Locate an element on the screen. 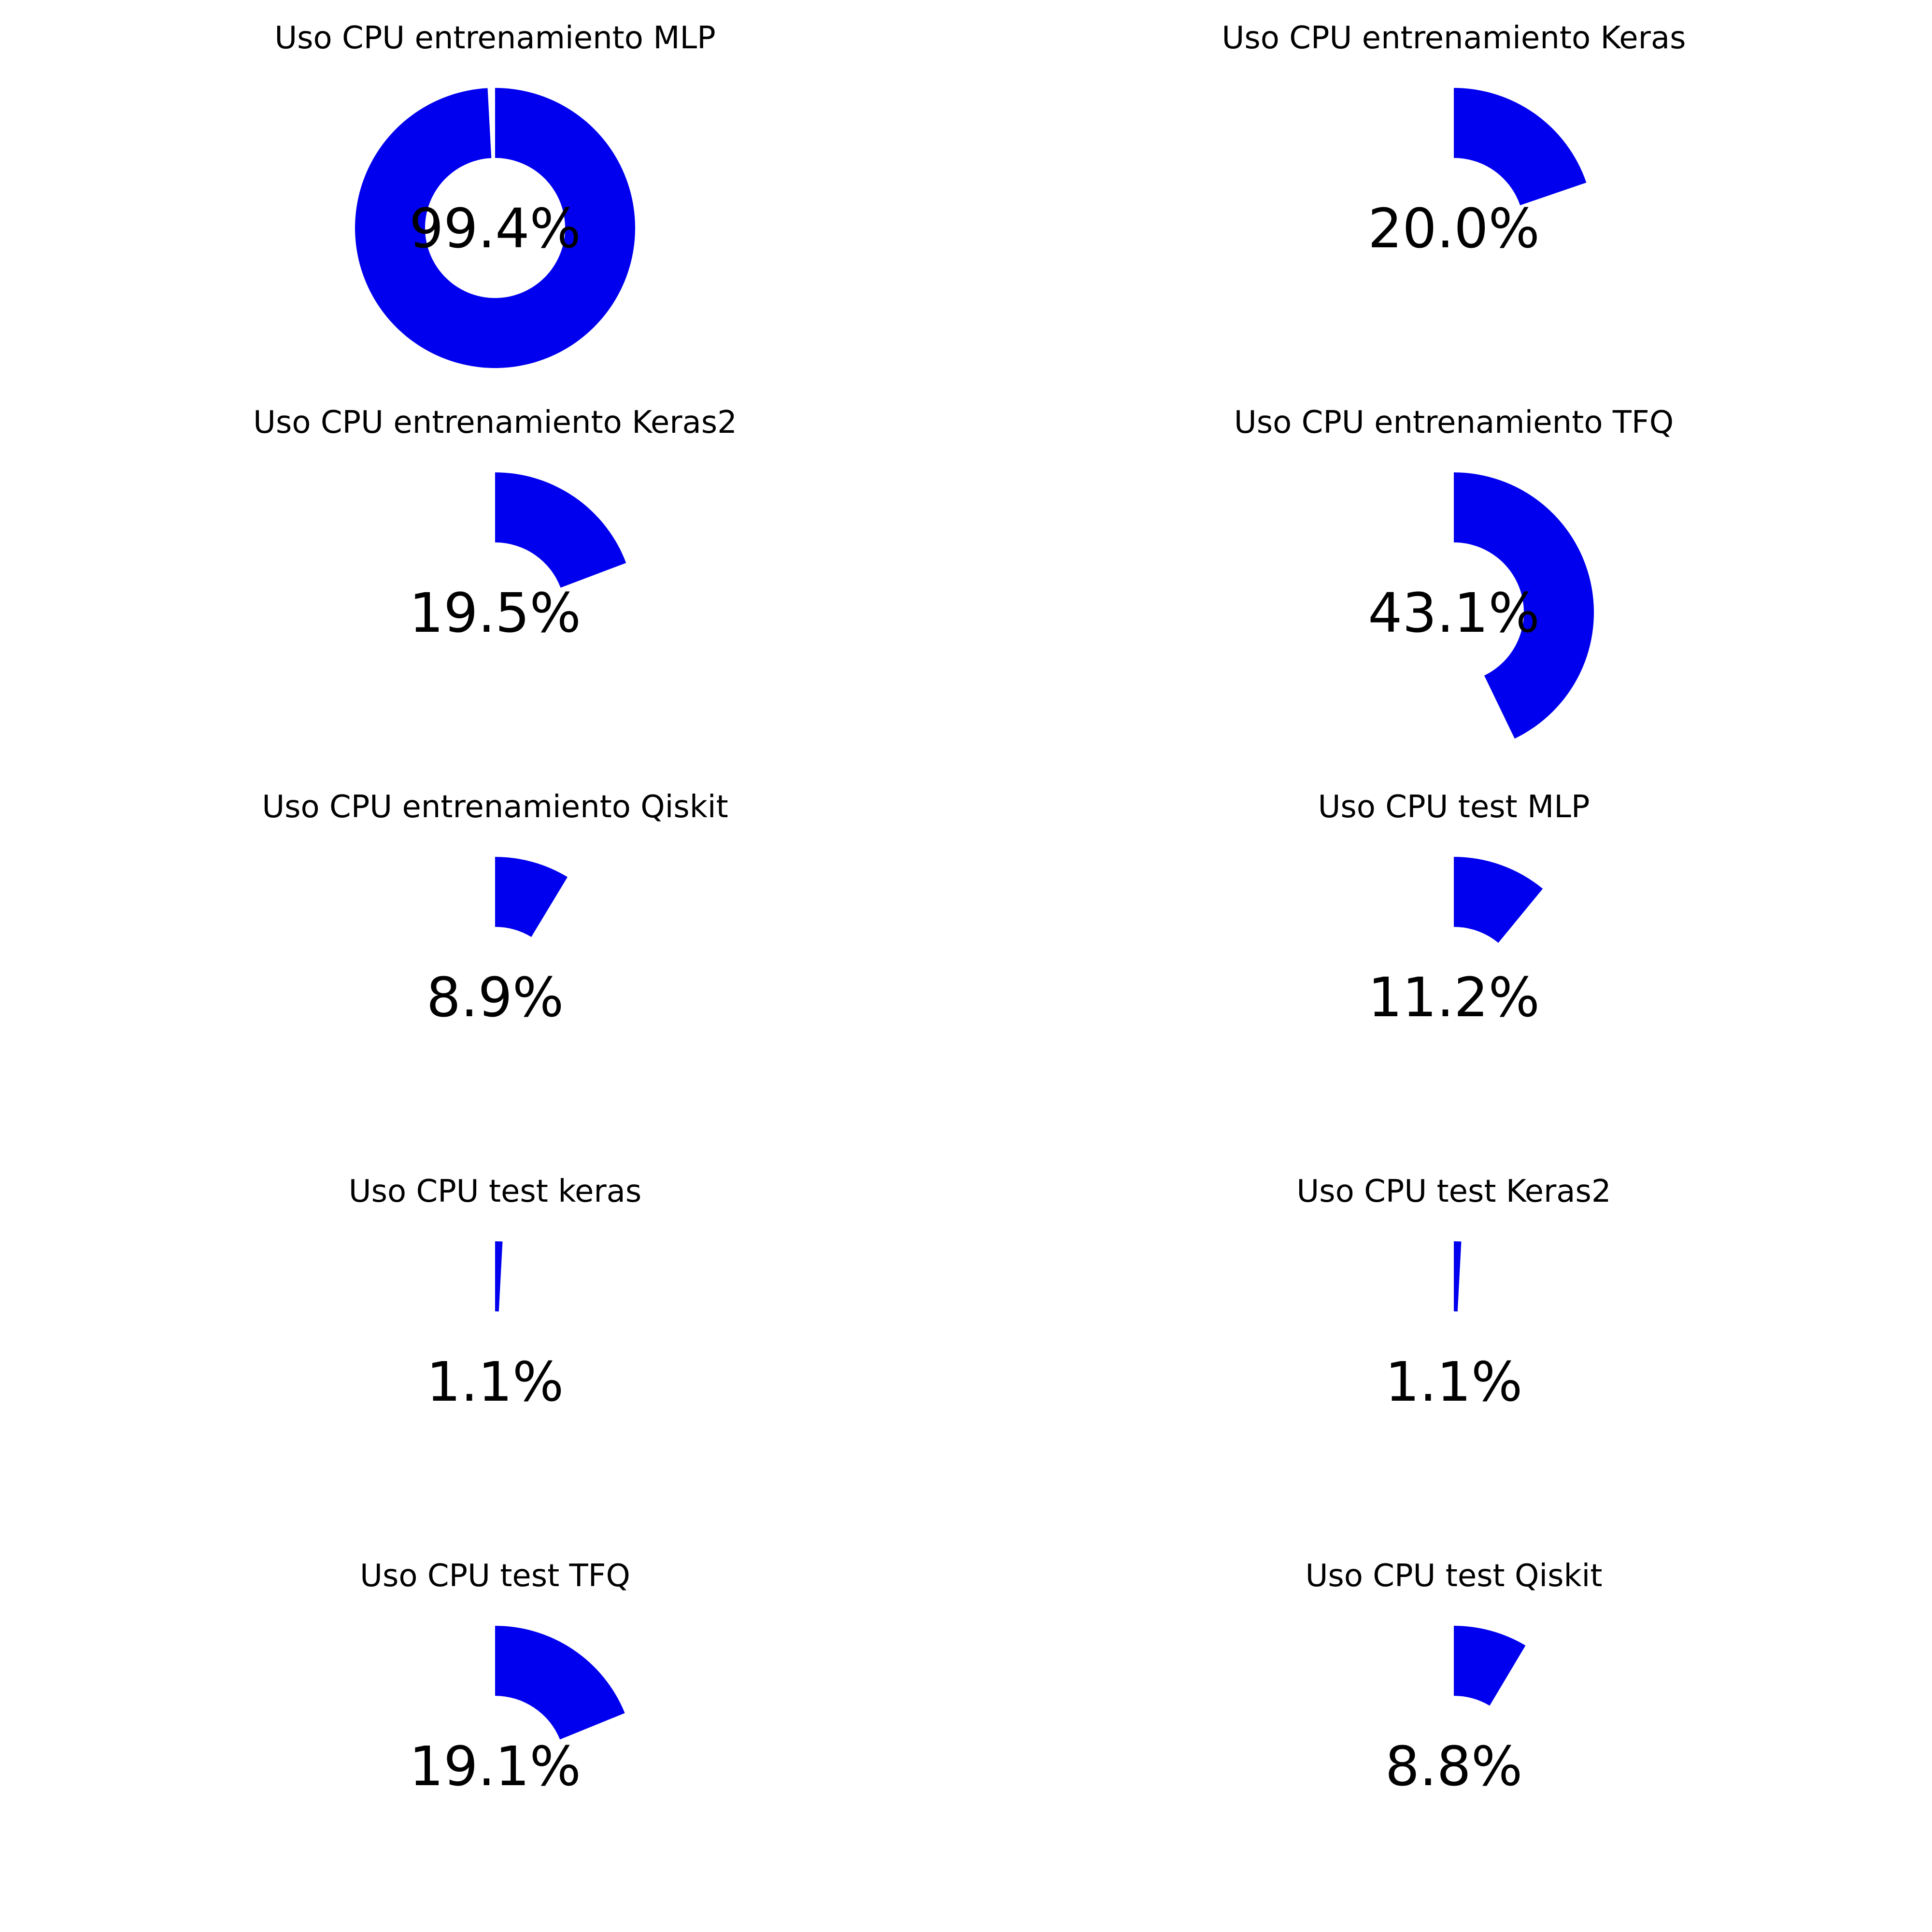 Image resolution: width=1932 pixels, height=1932 pixels. chart-panel-keras-train: Uso CPU entrenamiento Keras 20.0% is located at coordinates (1454, 140).